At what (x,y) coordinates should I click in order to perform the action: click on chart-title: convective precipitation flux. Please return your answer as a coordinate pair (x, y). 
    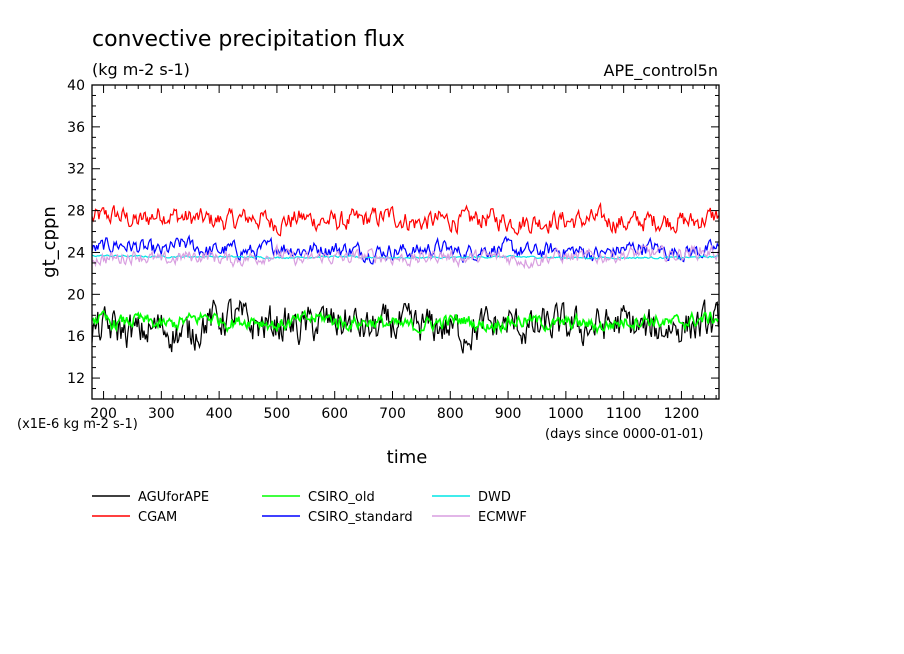
    Looking at the image, I should click on (248, 39).